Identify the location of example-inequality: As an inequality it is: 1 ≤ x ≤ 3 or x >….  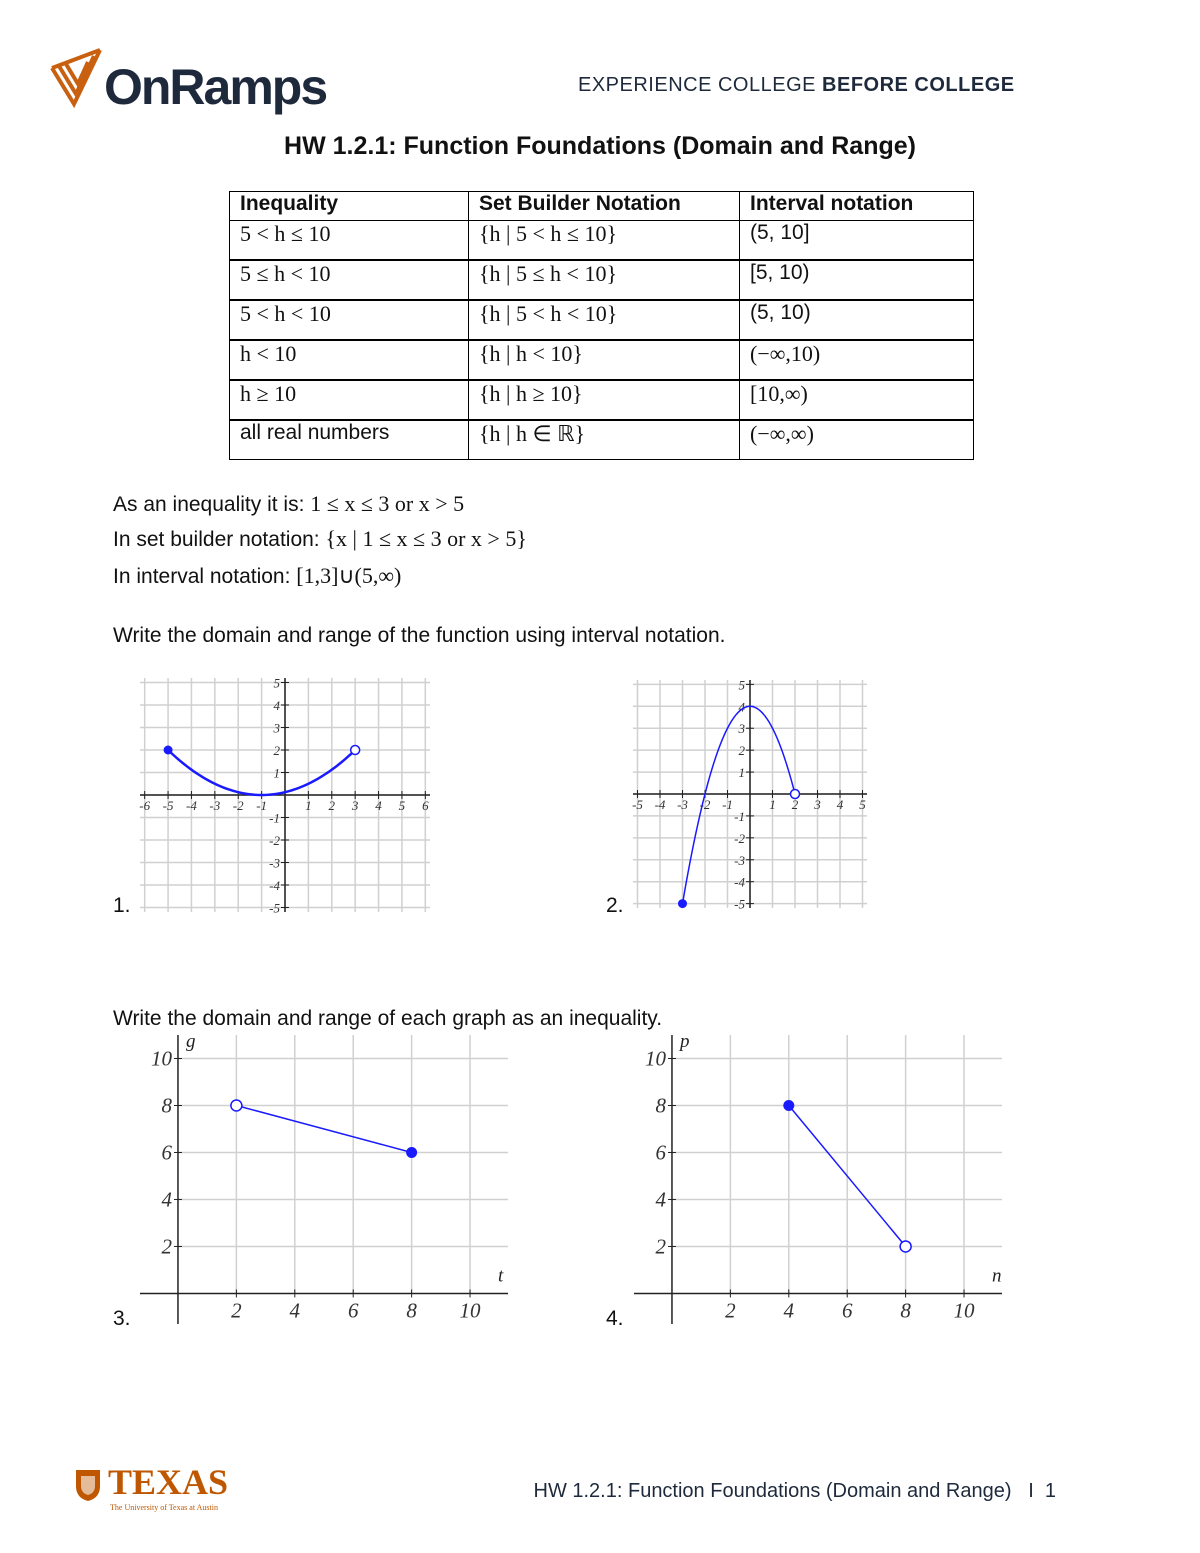
(289, 503).